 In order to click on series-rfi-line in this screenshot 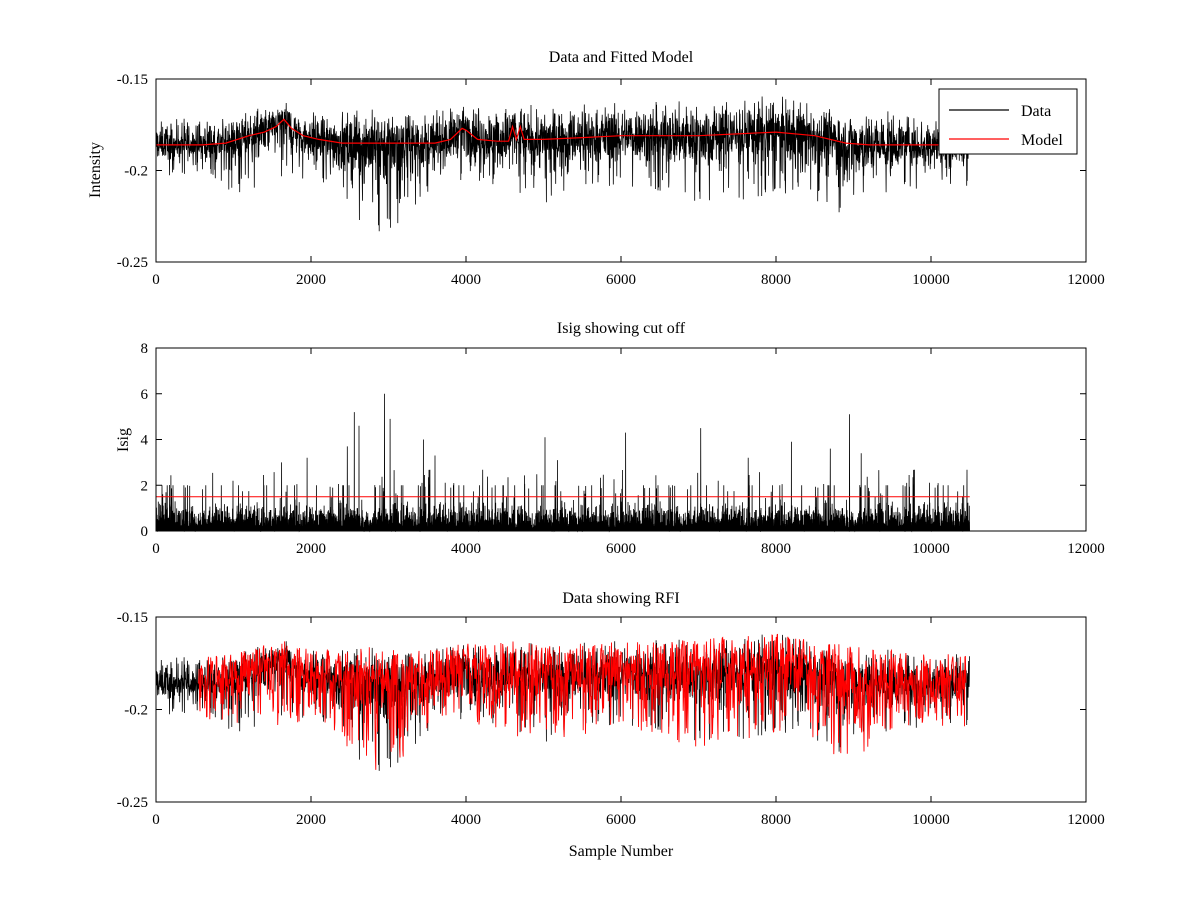, I will do `click(582, 701)`.